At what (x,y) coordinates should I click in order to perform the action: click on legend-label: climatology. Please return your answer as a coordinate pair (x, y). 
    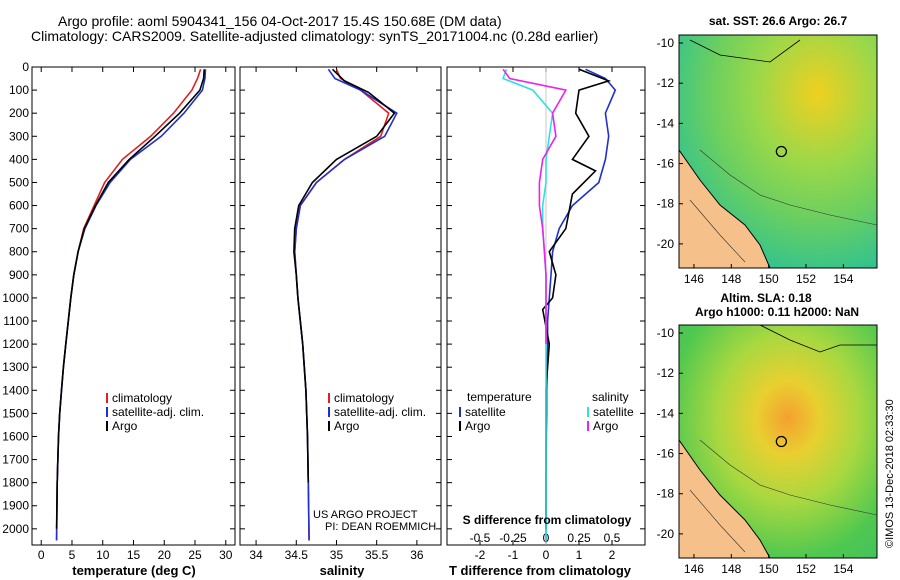
    Looking at the image, I should click on (364, 398).